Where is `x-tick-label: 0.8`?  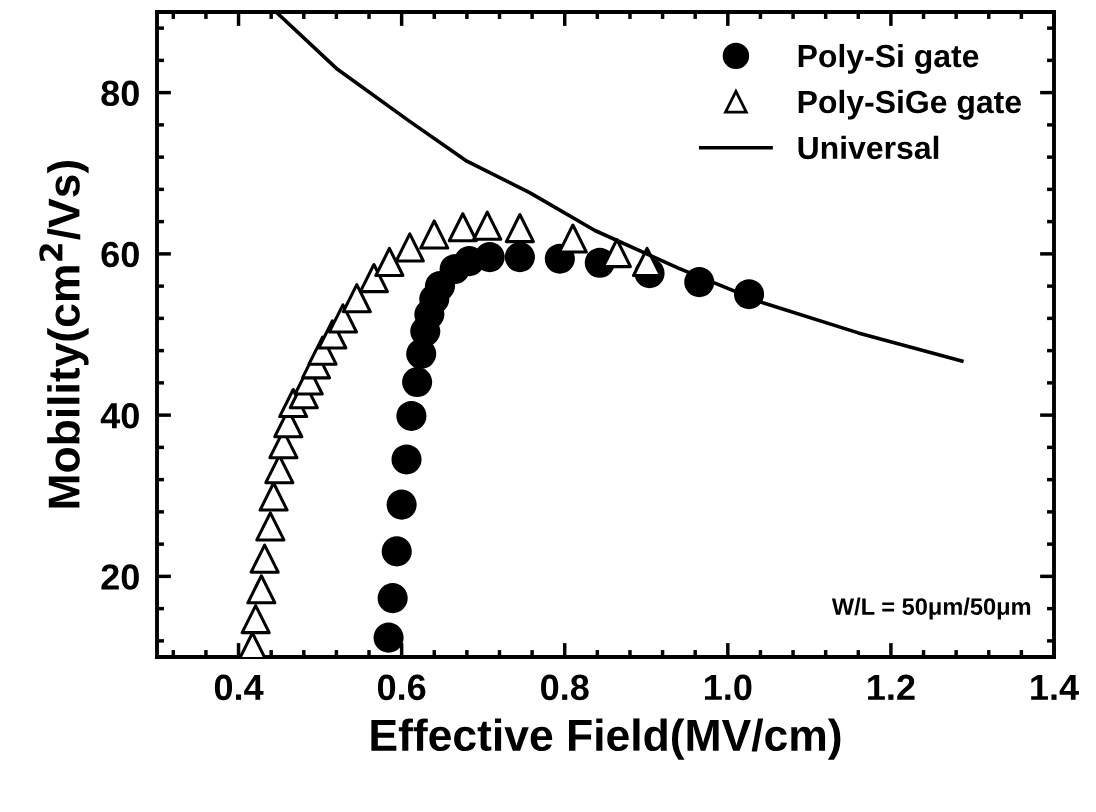
x-tick-label: 0.8 is located at coordinates (565, 687).